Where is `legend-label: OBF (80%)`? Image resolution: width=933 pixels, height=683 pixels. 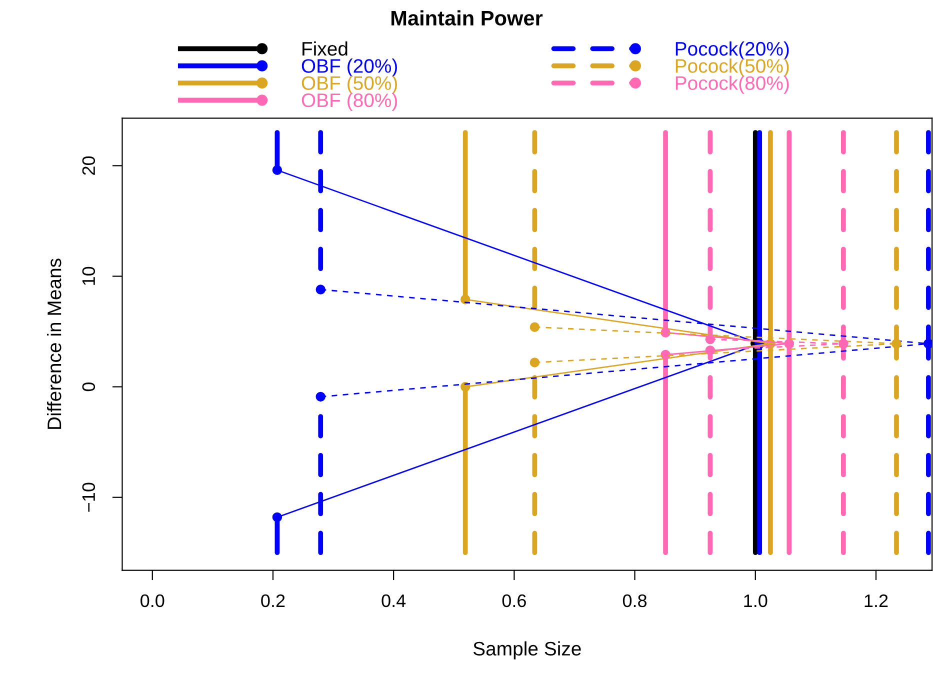 legend-label: OBF (80%) is located at coordinates (349, 101).